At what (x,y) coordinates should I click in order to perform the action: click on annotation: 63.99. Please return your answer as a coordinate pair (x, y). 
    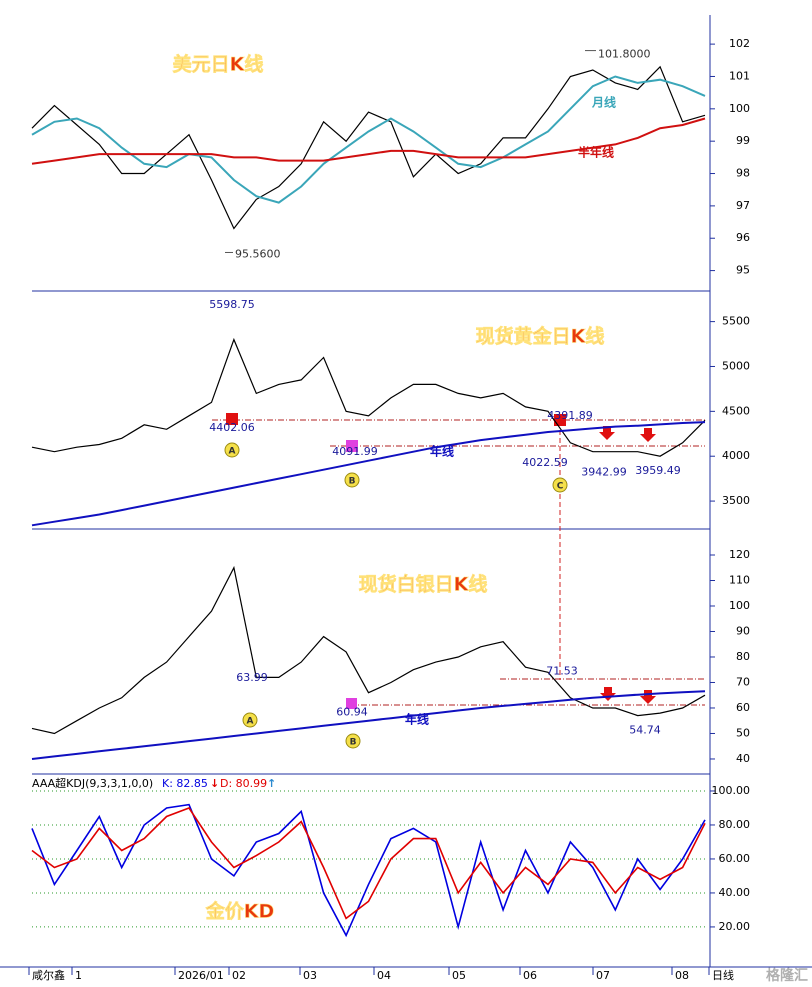
    Looking at the image, I should click on (252, 677).